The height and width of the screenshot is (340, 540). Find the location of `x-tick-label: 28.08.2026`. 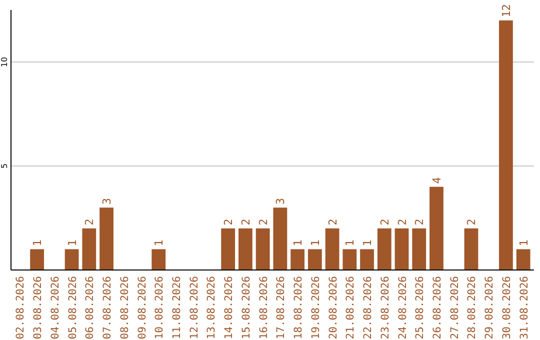

x-tick-label: 28.08.2026 is located at coordinates (472, 308).